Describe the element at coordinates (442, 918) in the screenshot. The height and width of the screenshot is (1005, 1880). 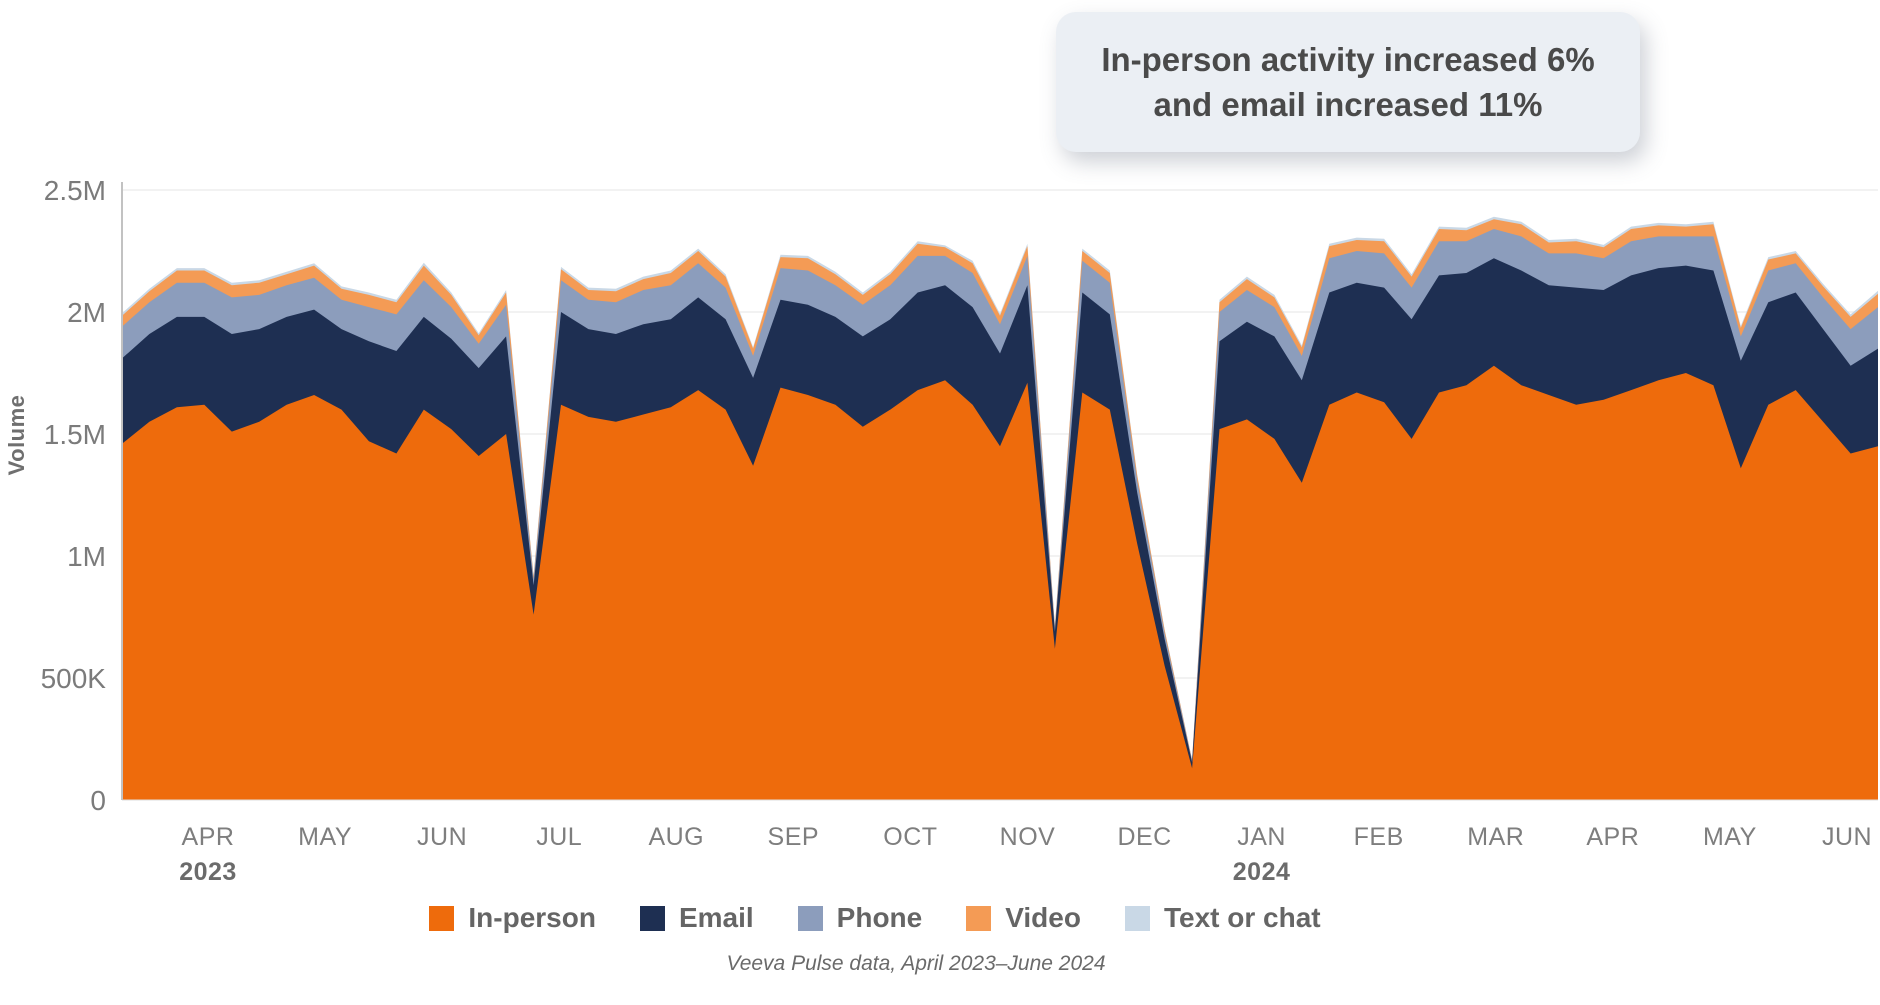
I see `legend-swatch-in-person` at that location.